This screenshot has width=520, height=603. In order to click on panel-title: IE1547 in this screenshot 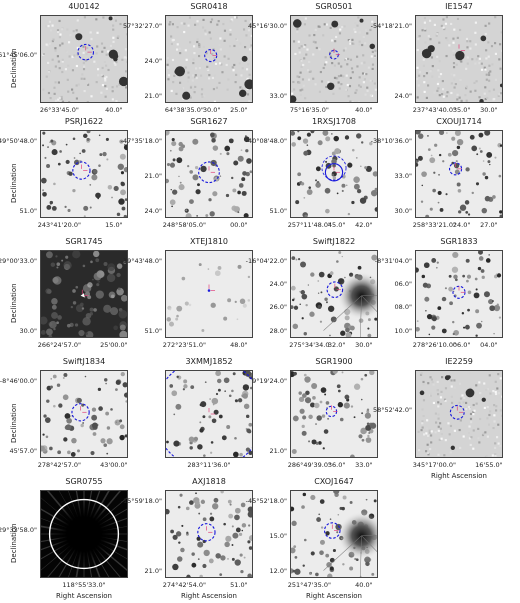, I will do `click(459, 6)`.